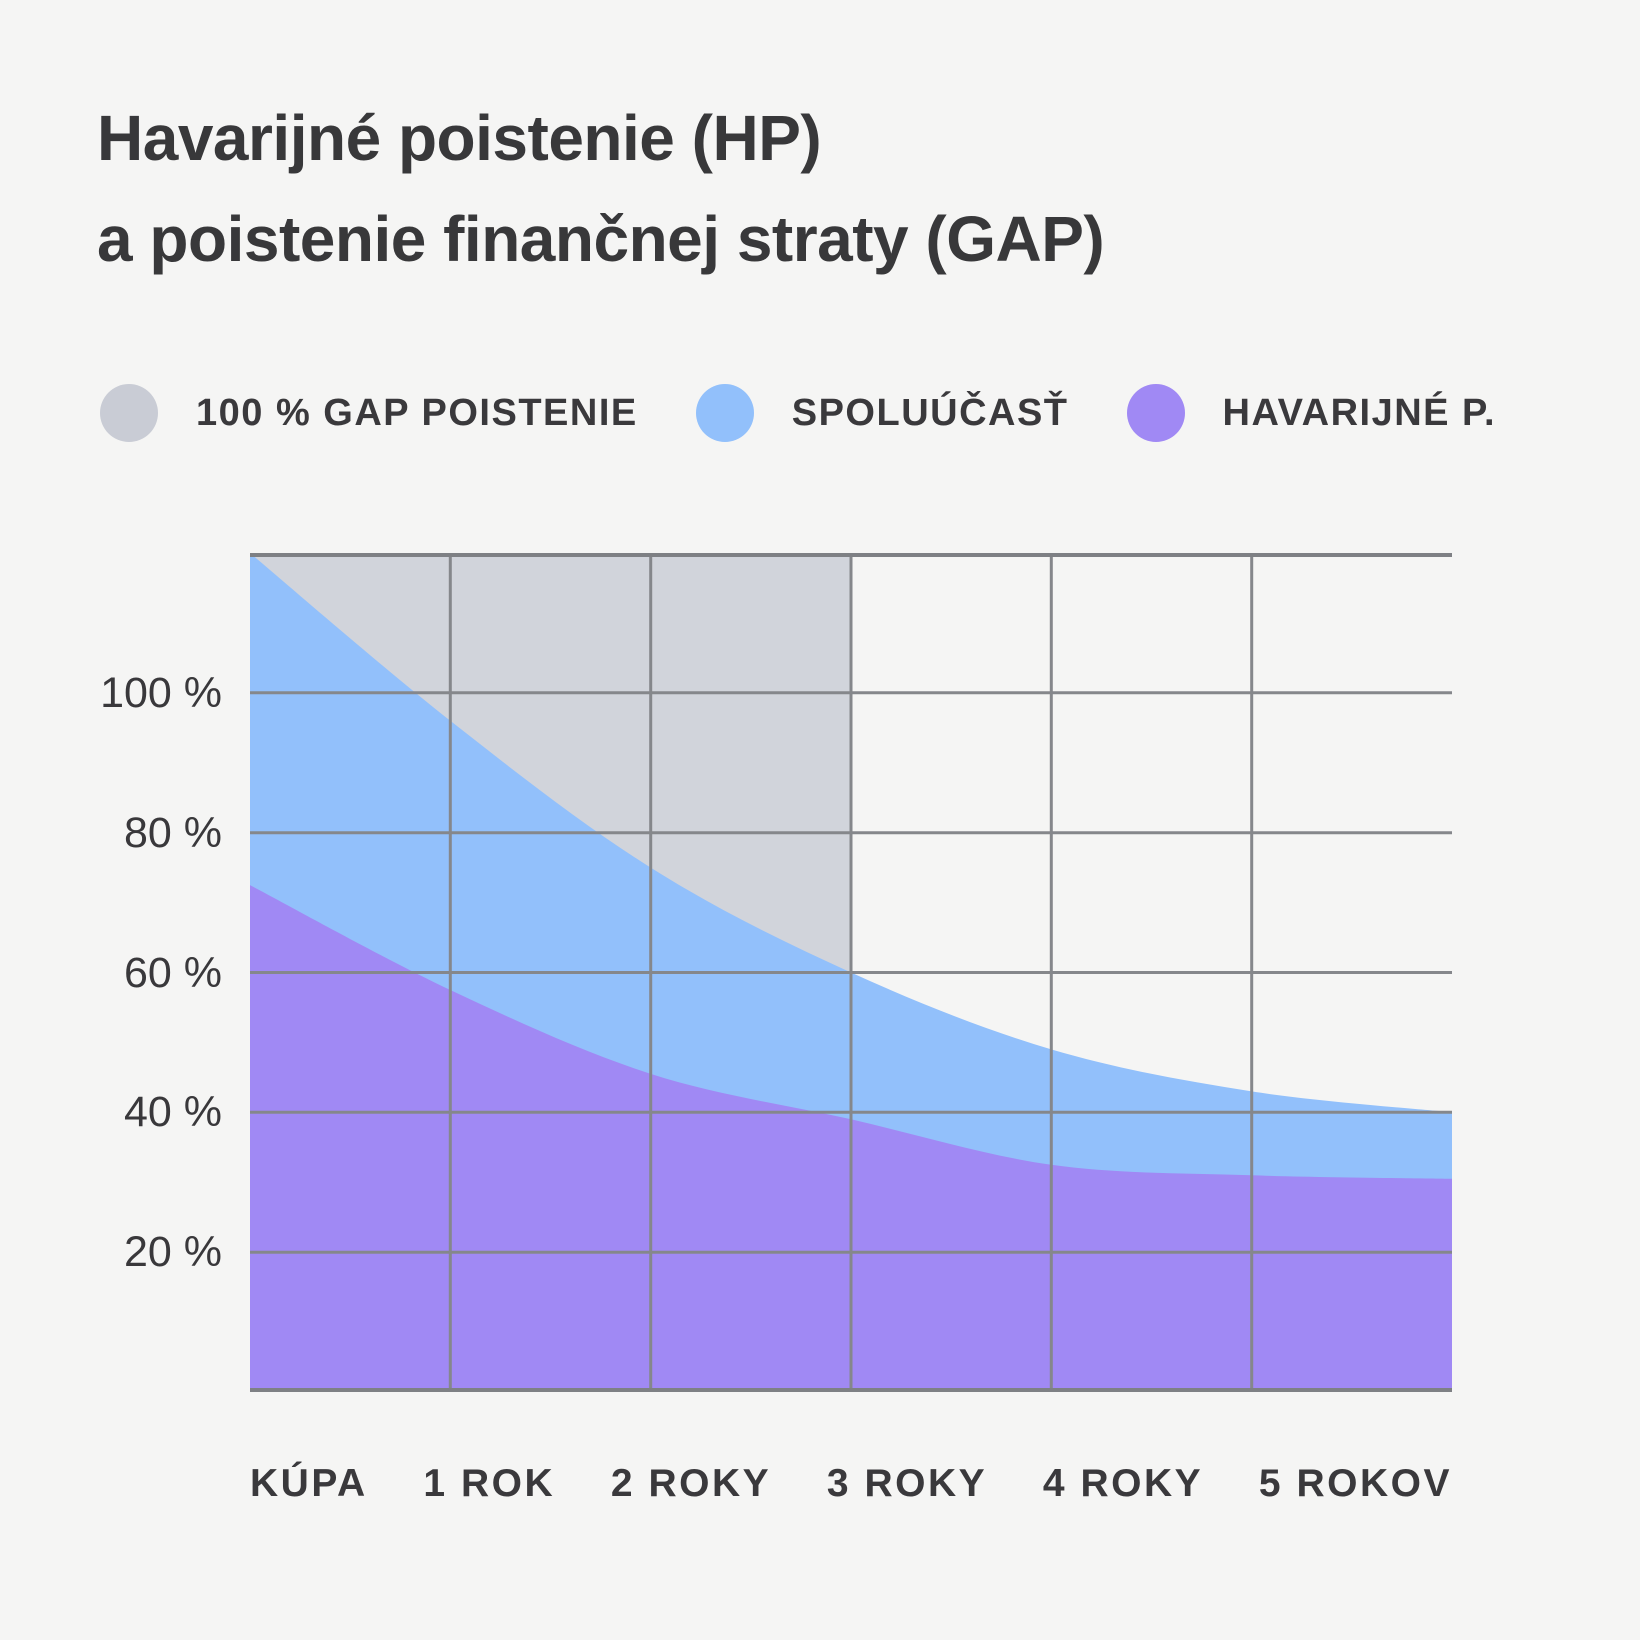 This screenshot has width=1640, height=1640. What do you see at coordinates (1123, 1483) in the screenshot?
I see `x-tick-label: 4 ROKY` at bounding box center [1123, 1483].